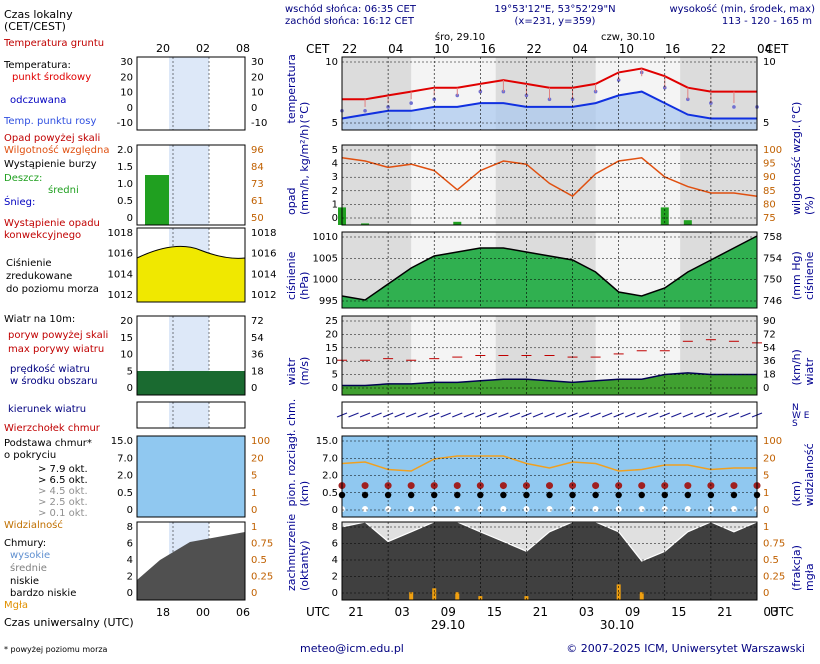  I want to click on right-tick-label: 0.25, so click(774, 577).